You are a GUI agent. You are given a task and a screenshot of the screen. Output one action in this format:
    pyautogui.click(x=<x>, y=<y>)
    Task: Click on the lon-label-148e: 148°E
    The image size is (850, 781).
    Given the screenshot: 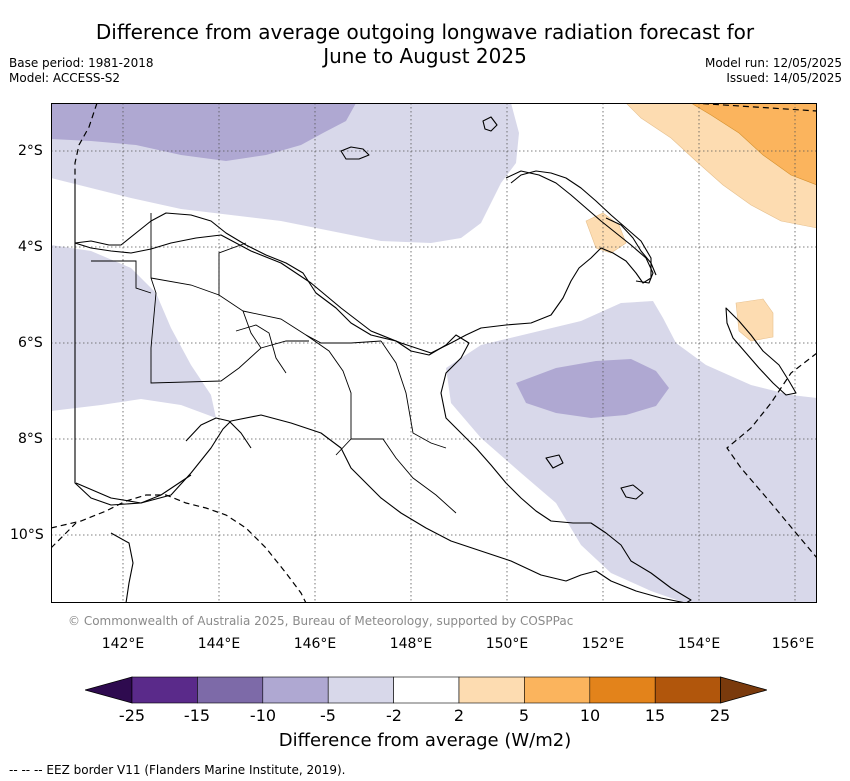 What is the action you would take?
    pyautogui.click(x=411, y=644)
    